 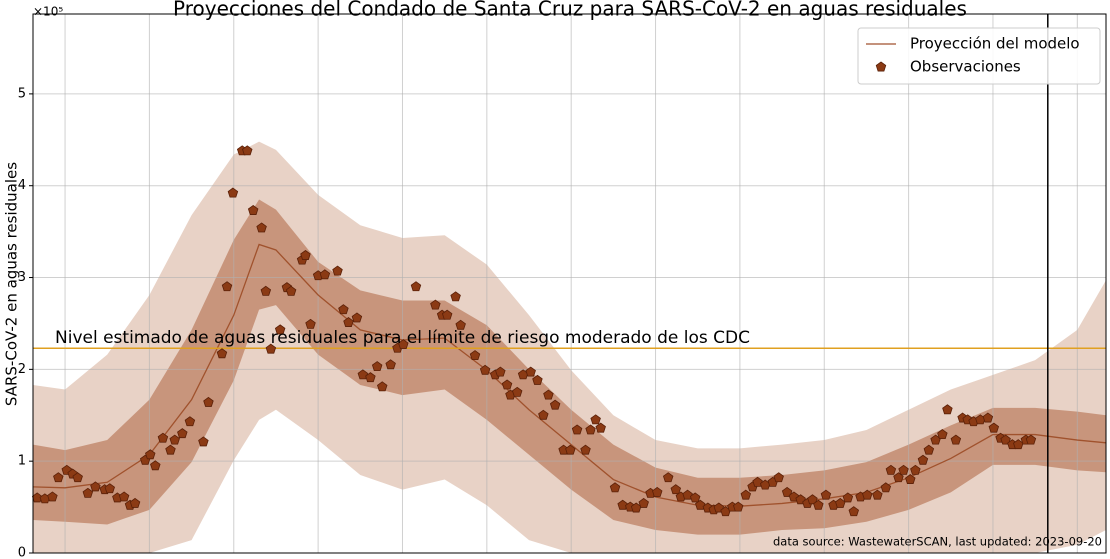 What do you see at coordinates (12, 284) in the screenshot?
I see `y-axis-label: SARS-CoV-2 en aguas residuales` at bounding box center [12, 284].